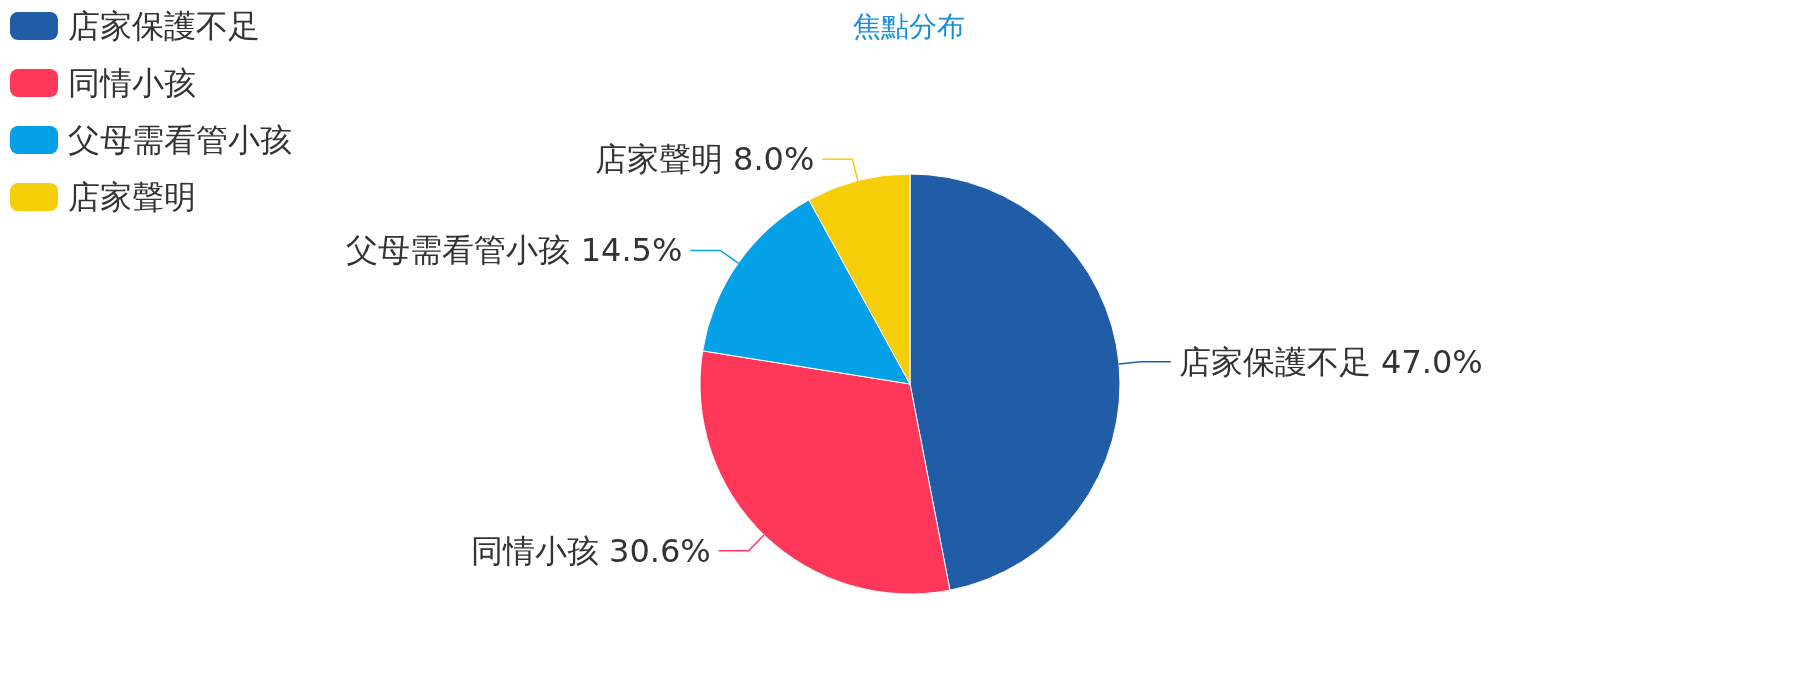 This screenshot has height=700, width=1820. What do you see at coordinates (704, 159) in the screenshot?
I see `category-label: 店家聲明 8.0%` at bounding box center [704, 159].